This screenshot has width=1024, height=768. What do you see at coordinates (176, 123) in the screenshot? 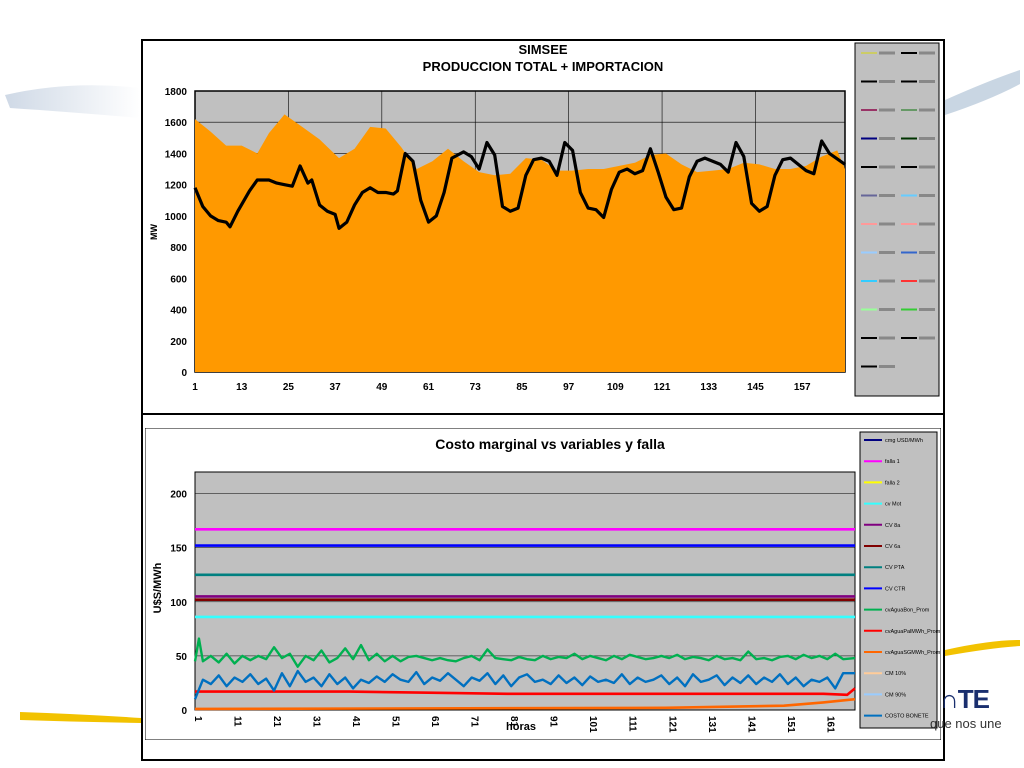
I see `y-tick-label: 1600` at bounding box center [176, 123].